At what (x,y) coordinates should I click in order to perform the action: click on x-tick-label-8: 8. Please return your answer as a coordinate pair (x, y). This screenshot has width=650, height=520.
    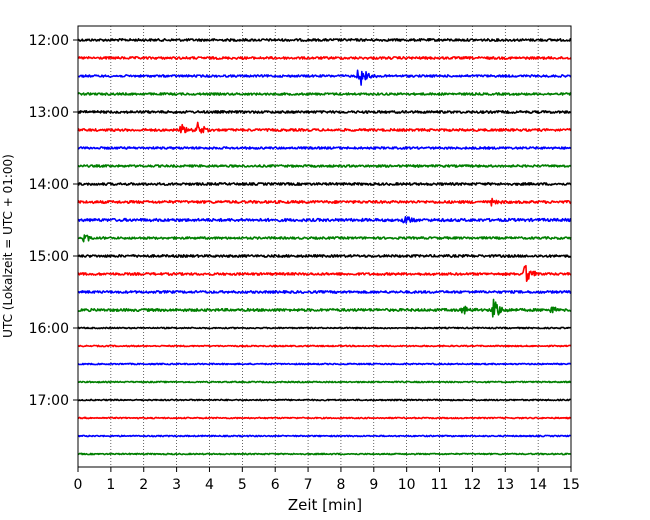
    Looking at the image, I should click on (340, 485).